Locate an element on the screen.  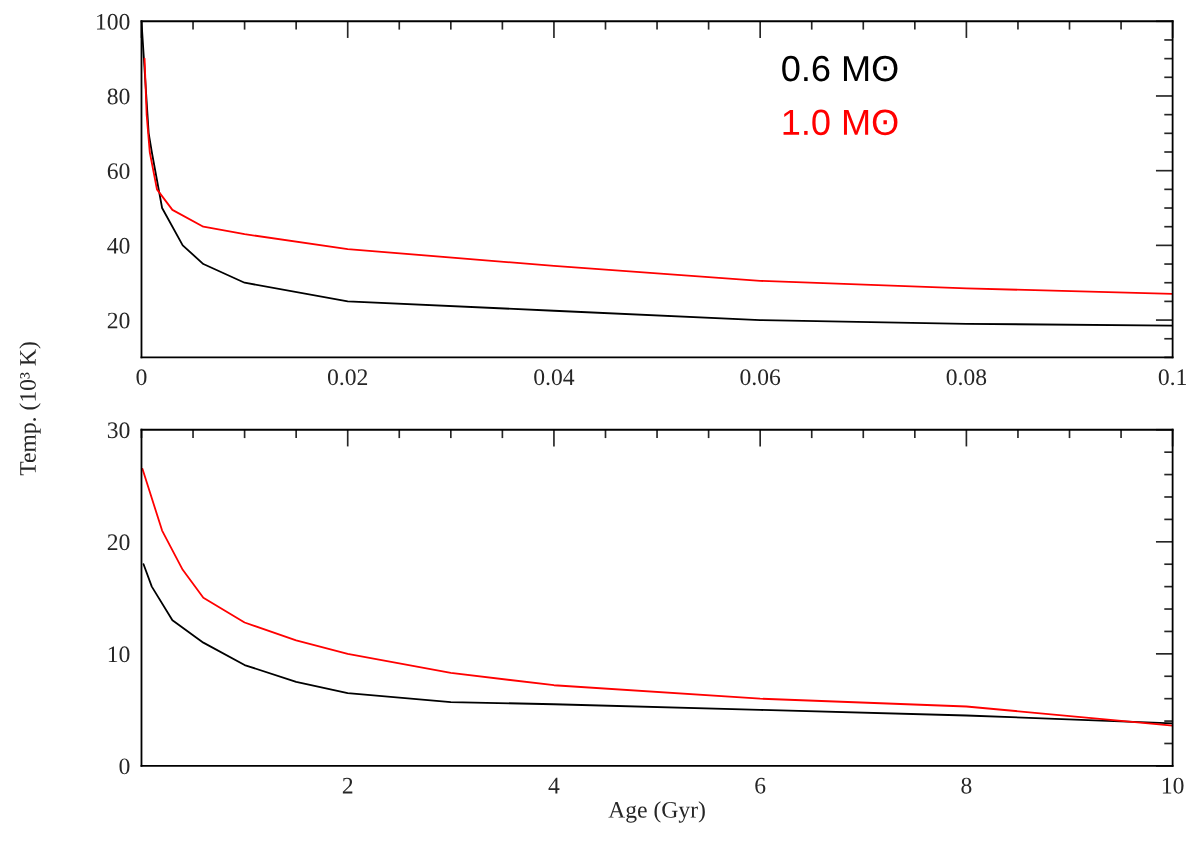
x-tick-label: 0.02 is located at coordinates (347, 377).